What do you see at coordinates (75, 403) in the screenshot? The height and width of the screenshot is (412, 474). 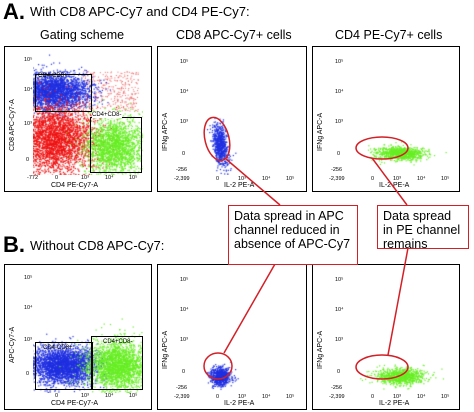 I see `x-axis-label-b-gating: CD4 PE-Cy7-A` at bounding box center [75, 403].